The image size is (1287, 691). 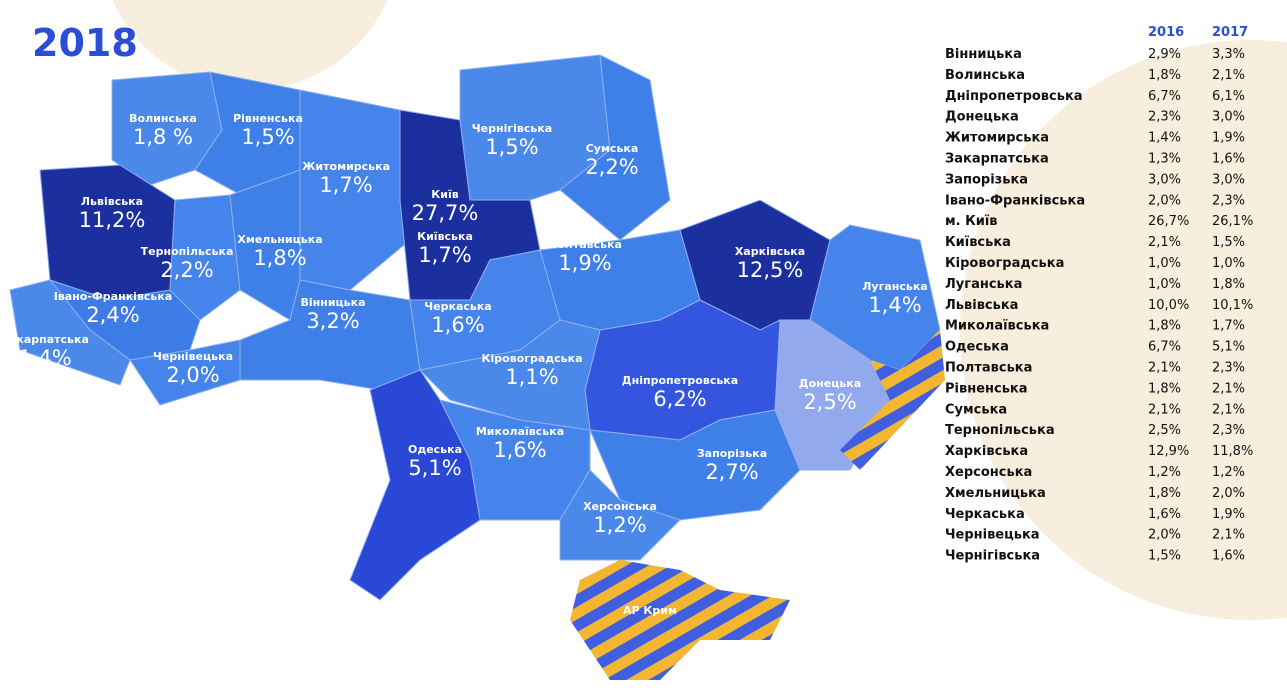 What do you see at coordinates (192, 375) in the screenshot?
I see `region-value: 2,0%` at bounding box center [192, 375].